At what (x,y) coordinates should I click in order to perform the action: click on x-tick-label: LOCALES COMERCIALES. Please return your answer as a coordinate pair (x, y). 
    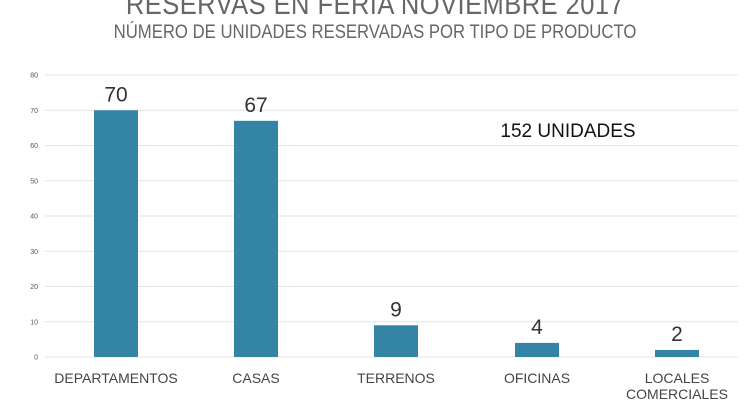
    Looking at the image, I should click on (677, 385).